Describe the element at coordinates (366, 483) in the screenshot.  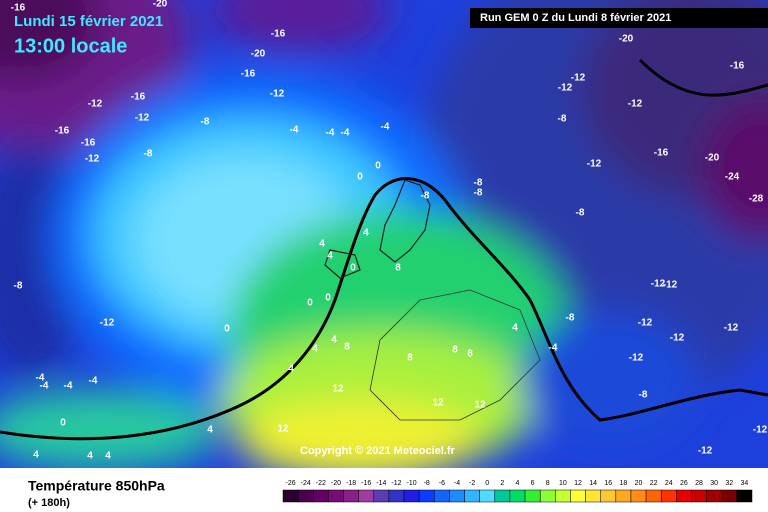
I see `scale-label: -16` at that location.